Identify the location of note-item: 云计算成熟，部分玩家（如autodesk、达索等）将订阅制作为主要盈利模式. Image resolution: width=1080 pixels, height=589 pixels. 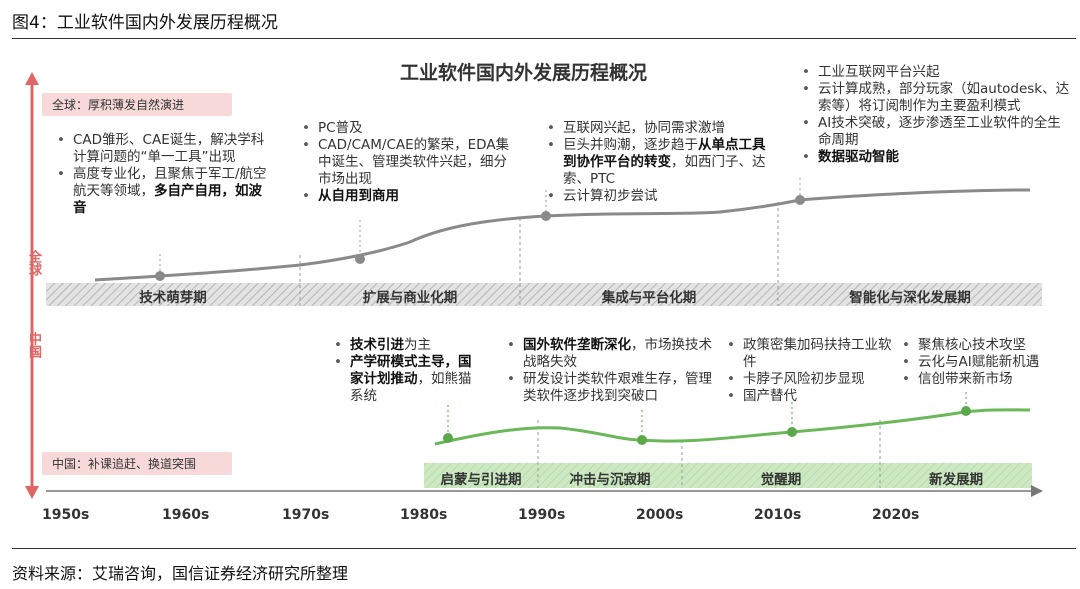
(935, 98).